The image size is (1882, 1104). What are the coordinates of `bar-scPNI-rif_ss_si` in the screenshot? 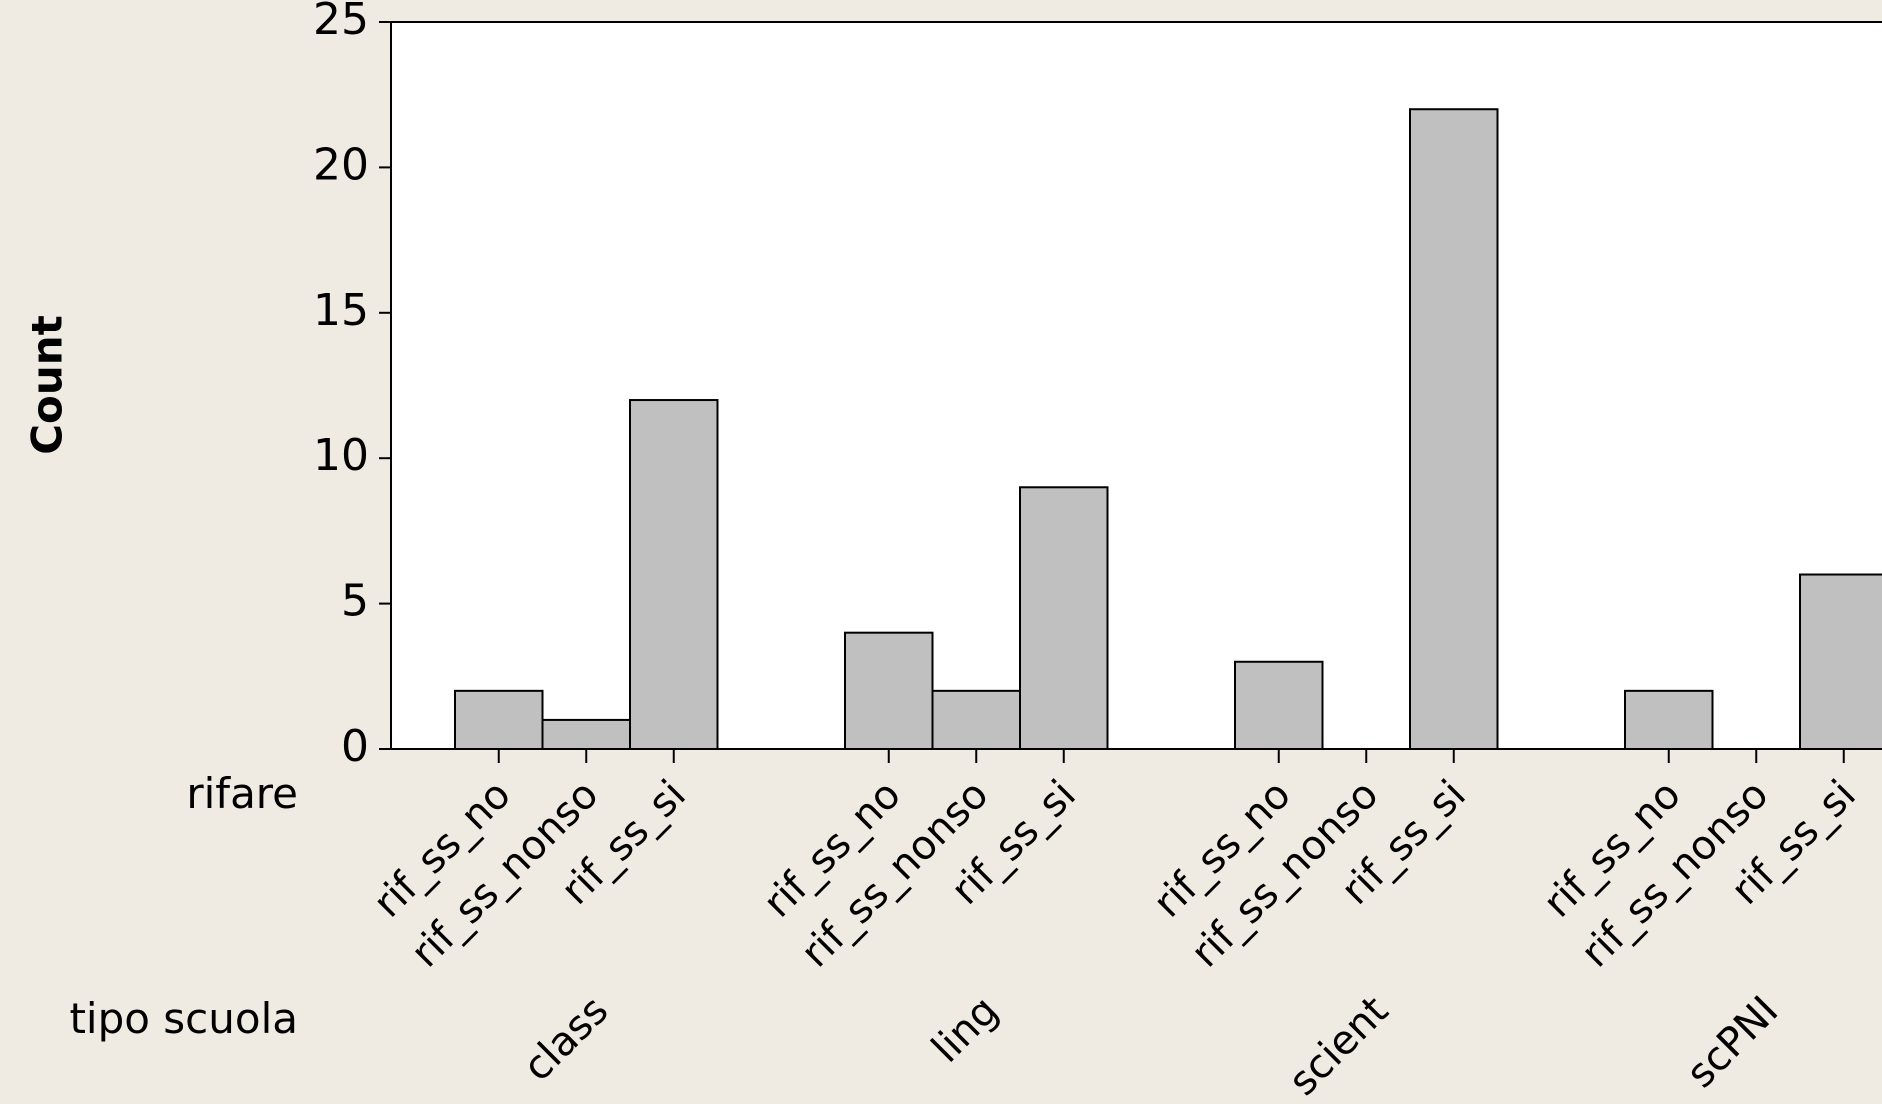 It's located at (1840, 662).